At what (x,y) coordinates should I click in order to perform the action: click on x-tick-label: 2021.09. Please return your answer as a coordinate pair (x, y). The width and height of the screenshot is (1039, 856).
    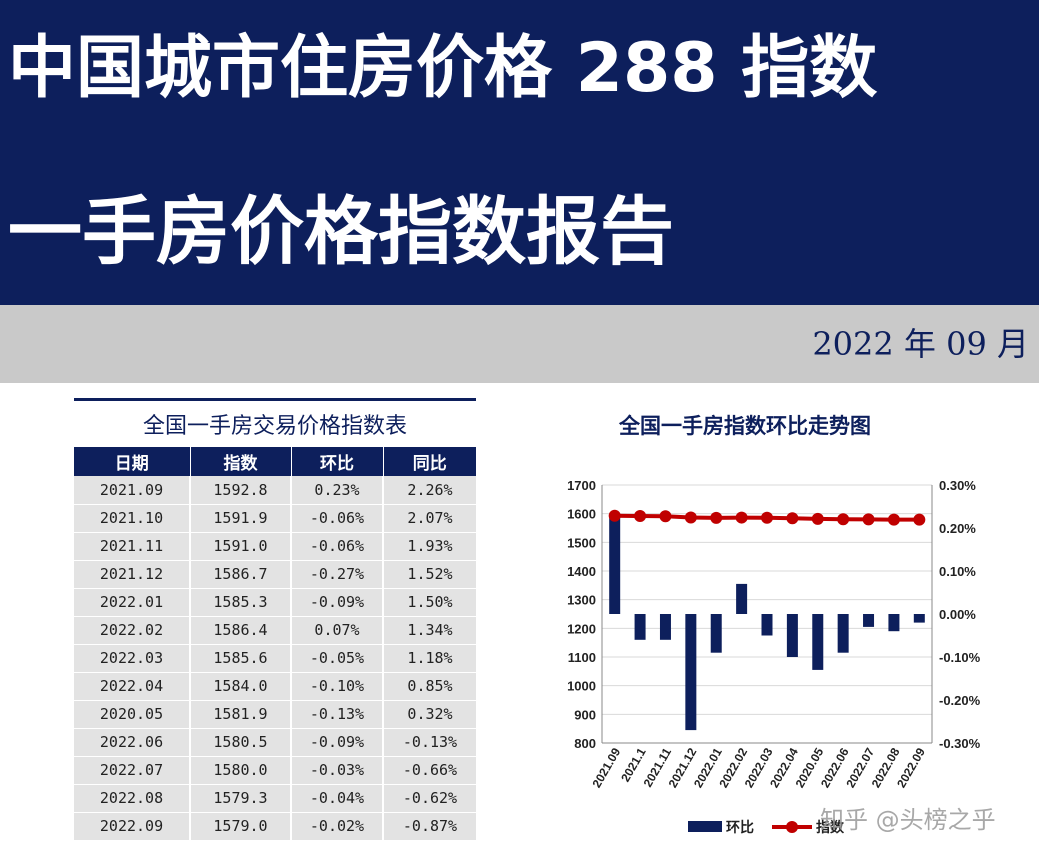
    Looking at the image, I should click on (606, 767).